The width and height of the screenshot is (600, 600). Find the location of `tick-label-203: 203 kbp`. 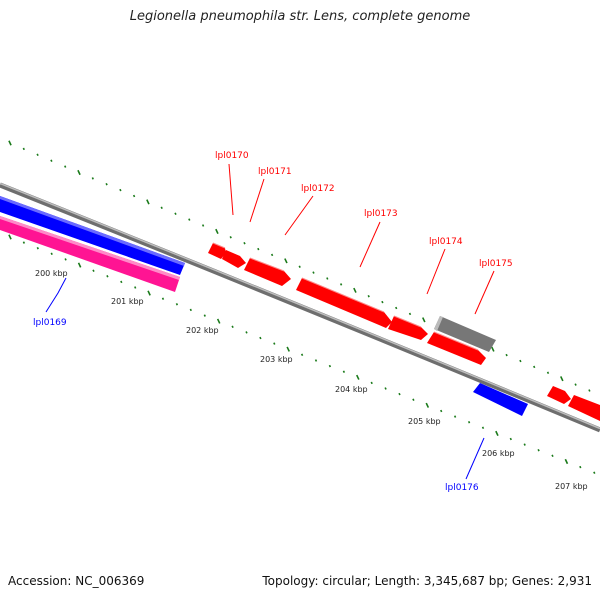

tick-label-203: 203 kbp is located at coordinates (276, 359).